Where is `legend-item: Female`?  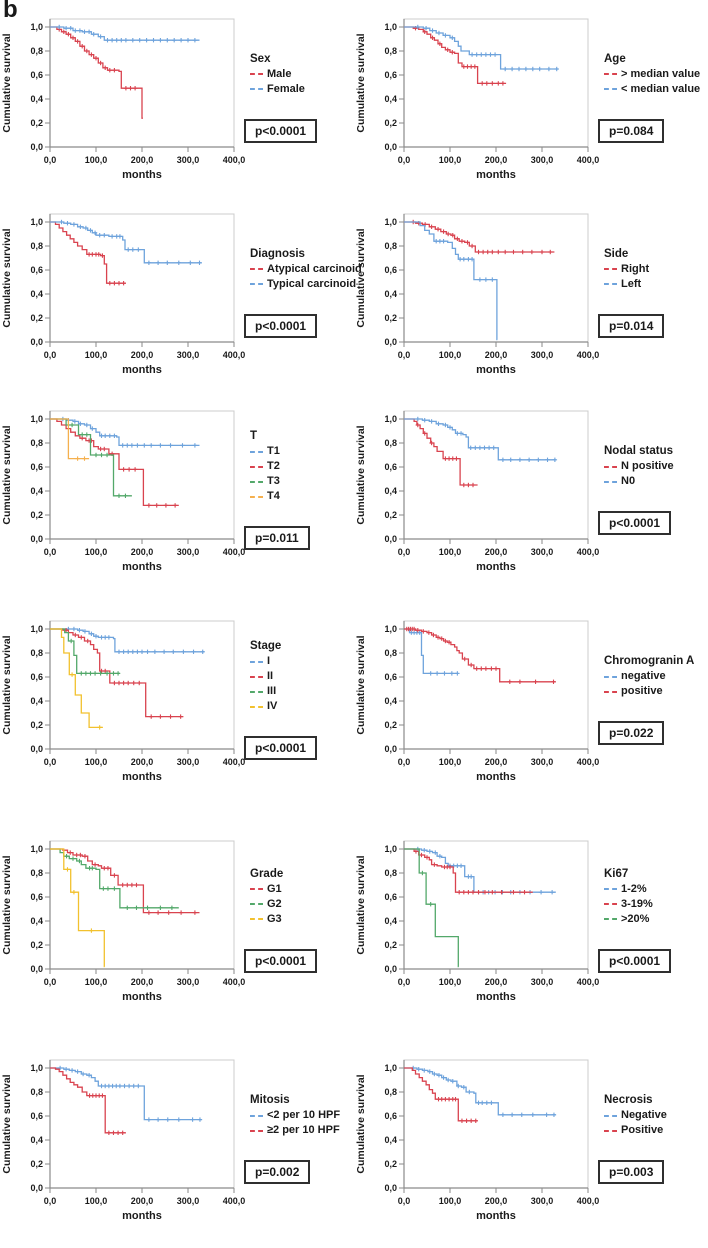 legend-item: Female is located at coordinates (277, 89).